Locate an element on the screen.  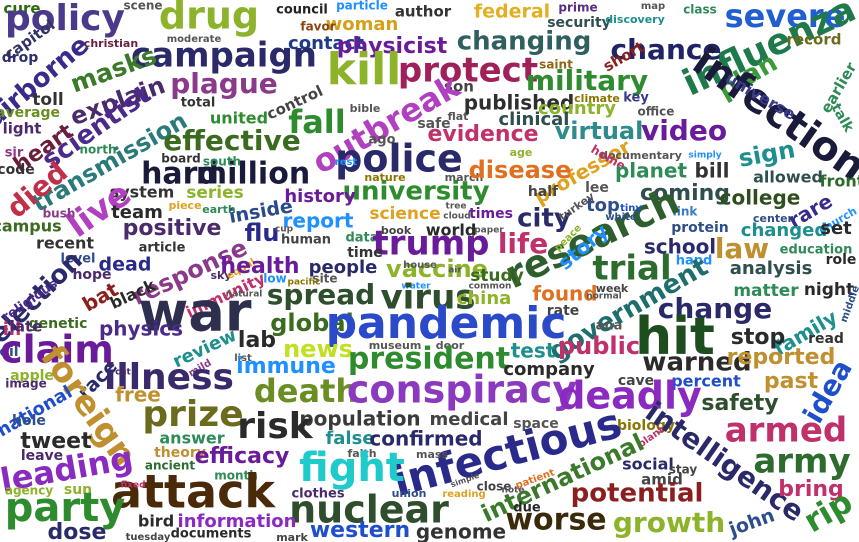
cloud-word-south: south is located at coordinates (222, 162).